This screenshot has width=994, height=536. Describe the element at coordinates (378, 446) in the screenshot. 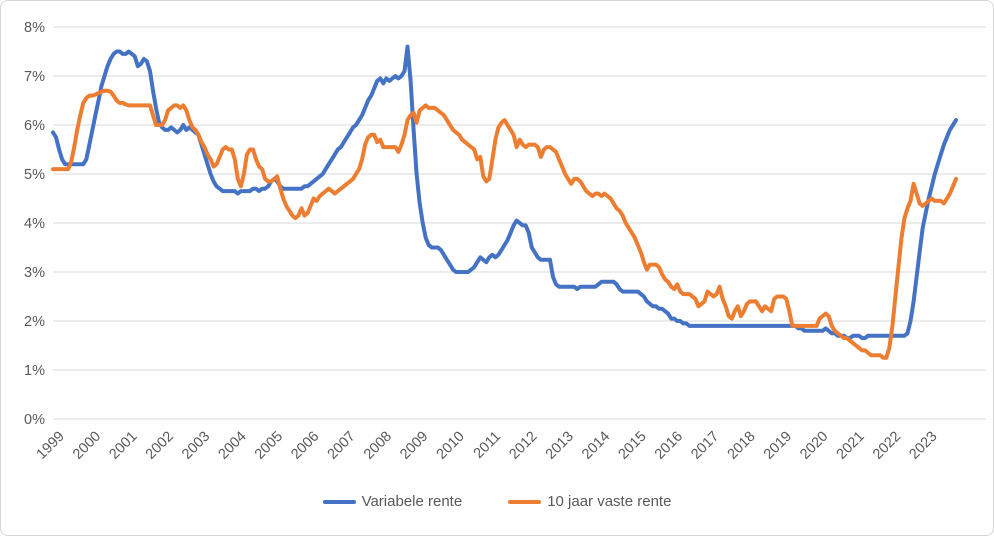

I see `x-axis-year-label: 2008` at that location.